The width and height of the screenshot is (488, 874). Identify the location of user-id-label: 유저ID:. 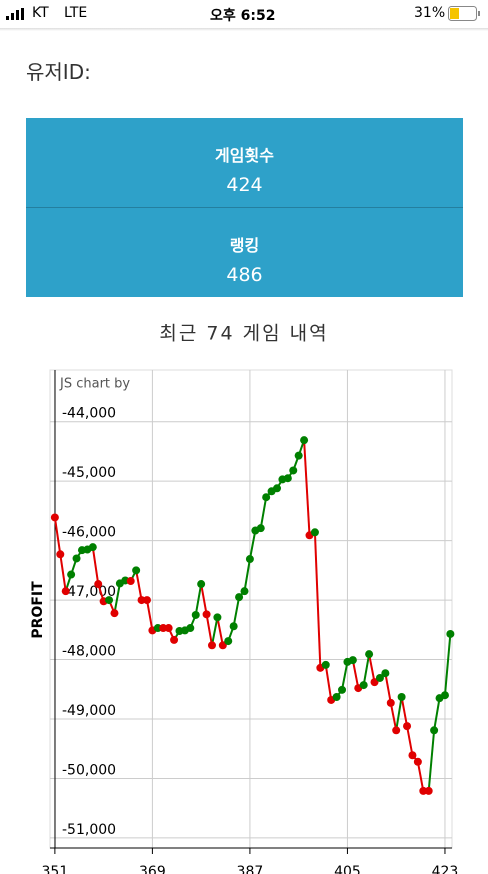
(58, 72).